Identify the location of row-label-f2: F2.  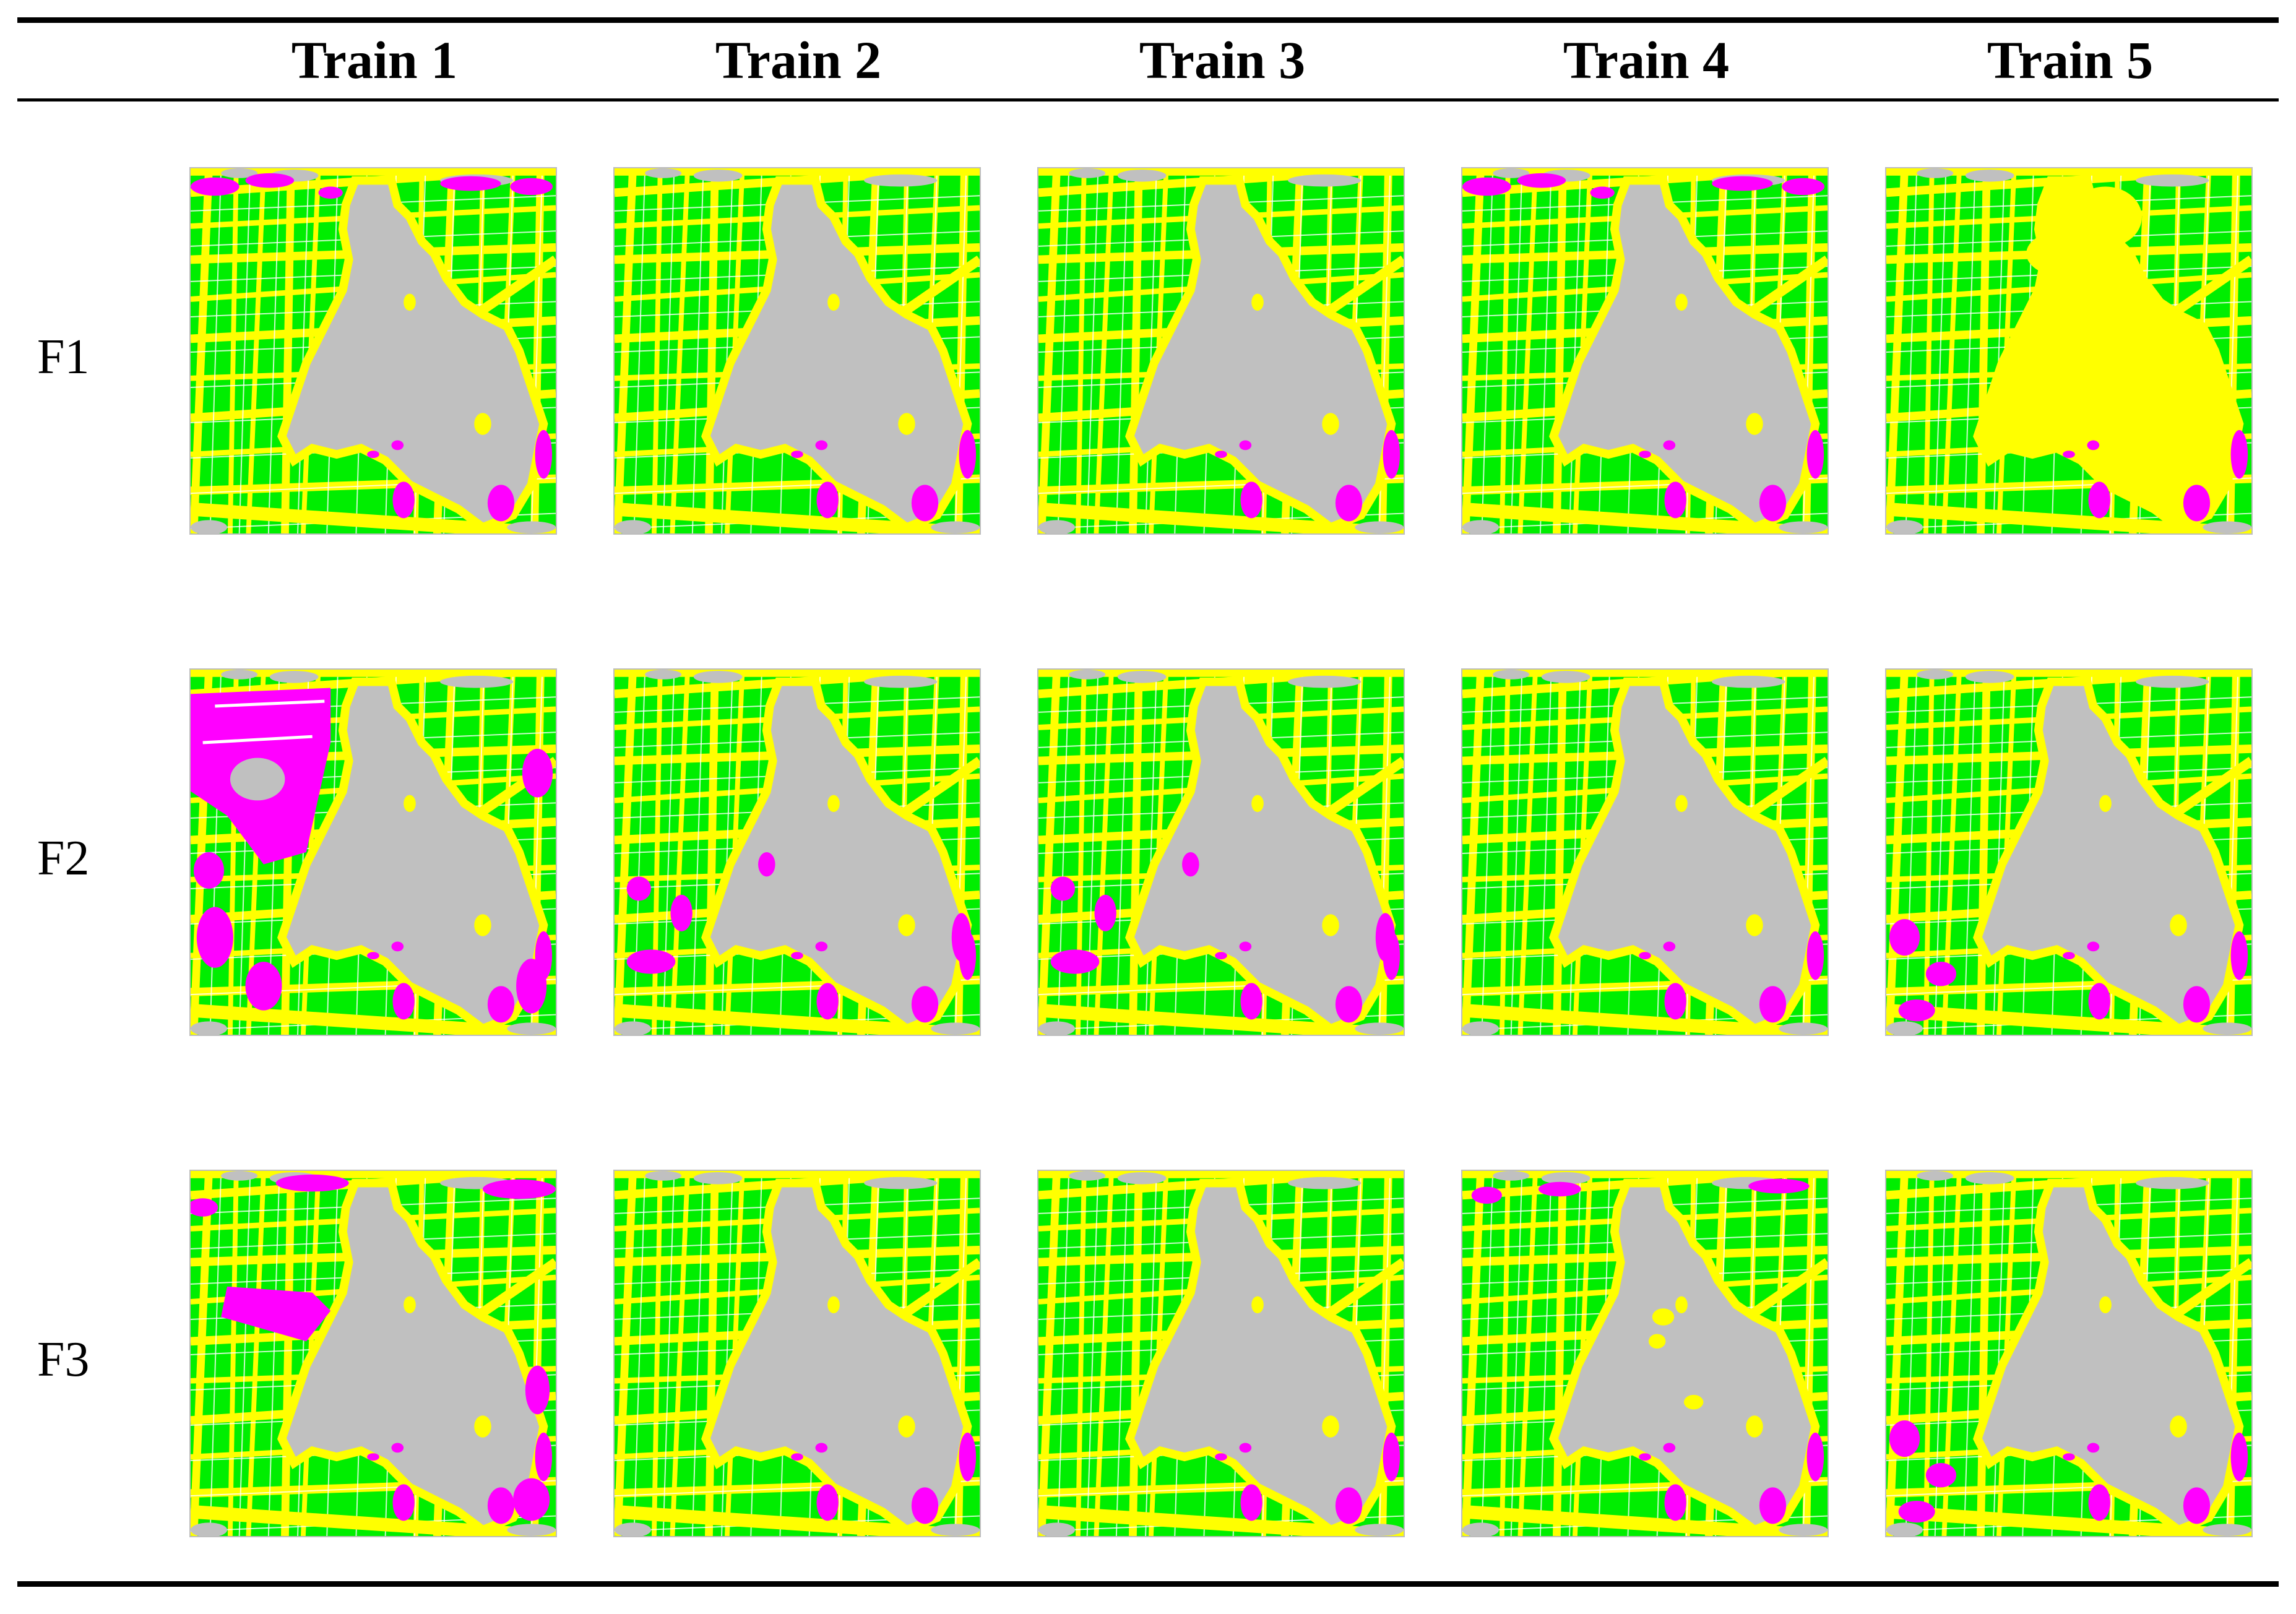
(63, 858).